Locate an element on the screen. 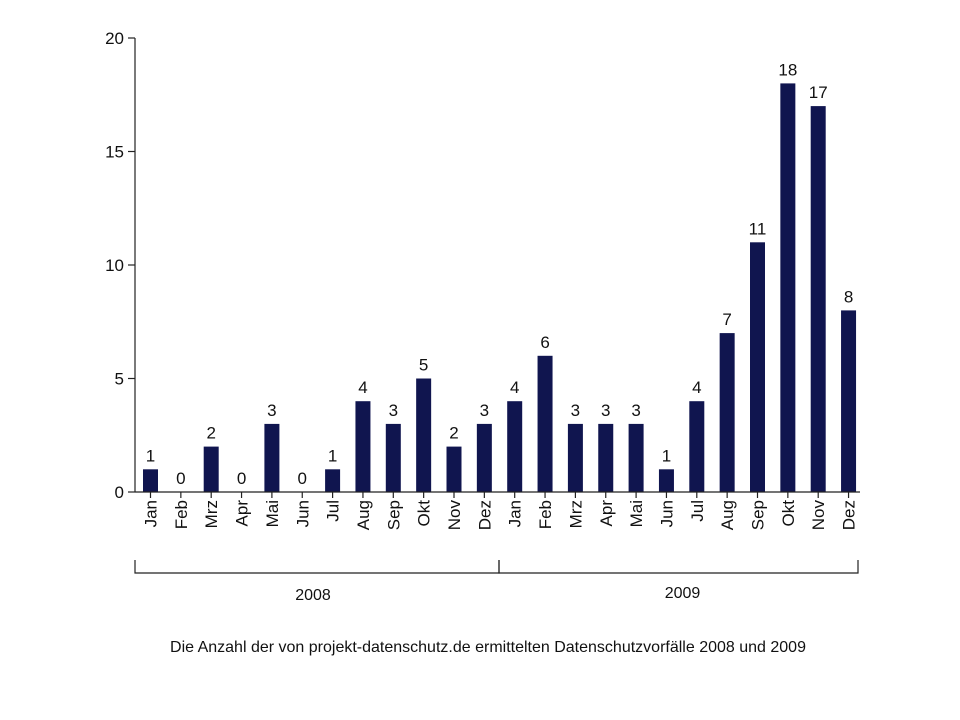 This screenshot has width=960, height=720. value-label: 18 is located at coordinates (787, 69).